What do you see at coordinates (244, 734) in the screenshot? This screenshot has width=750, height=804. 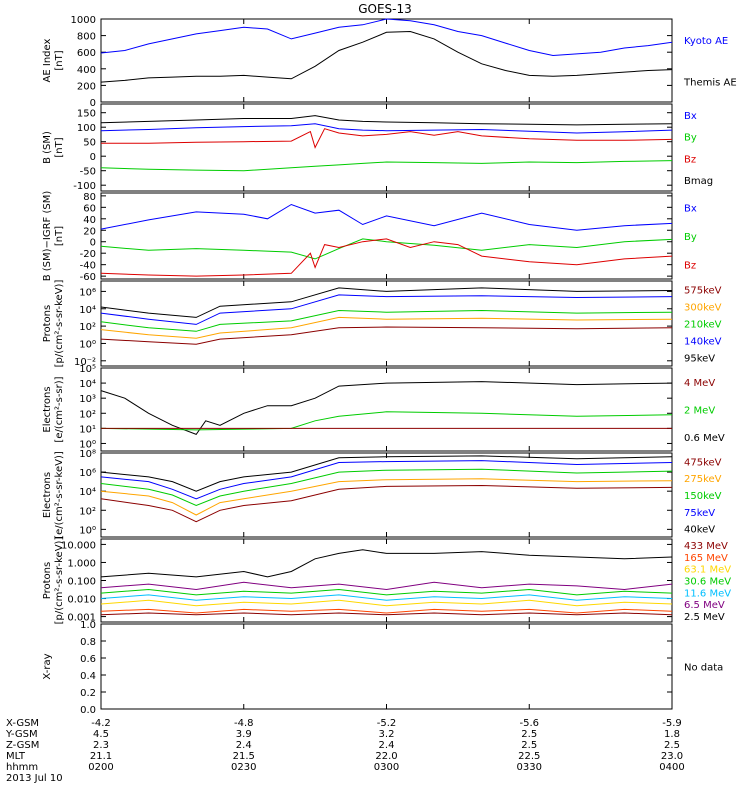 I see `footer-value: 3.9` at bounding box center [244, 734].